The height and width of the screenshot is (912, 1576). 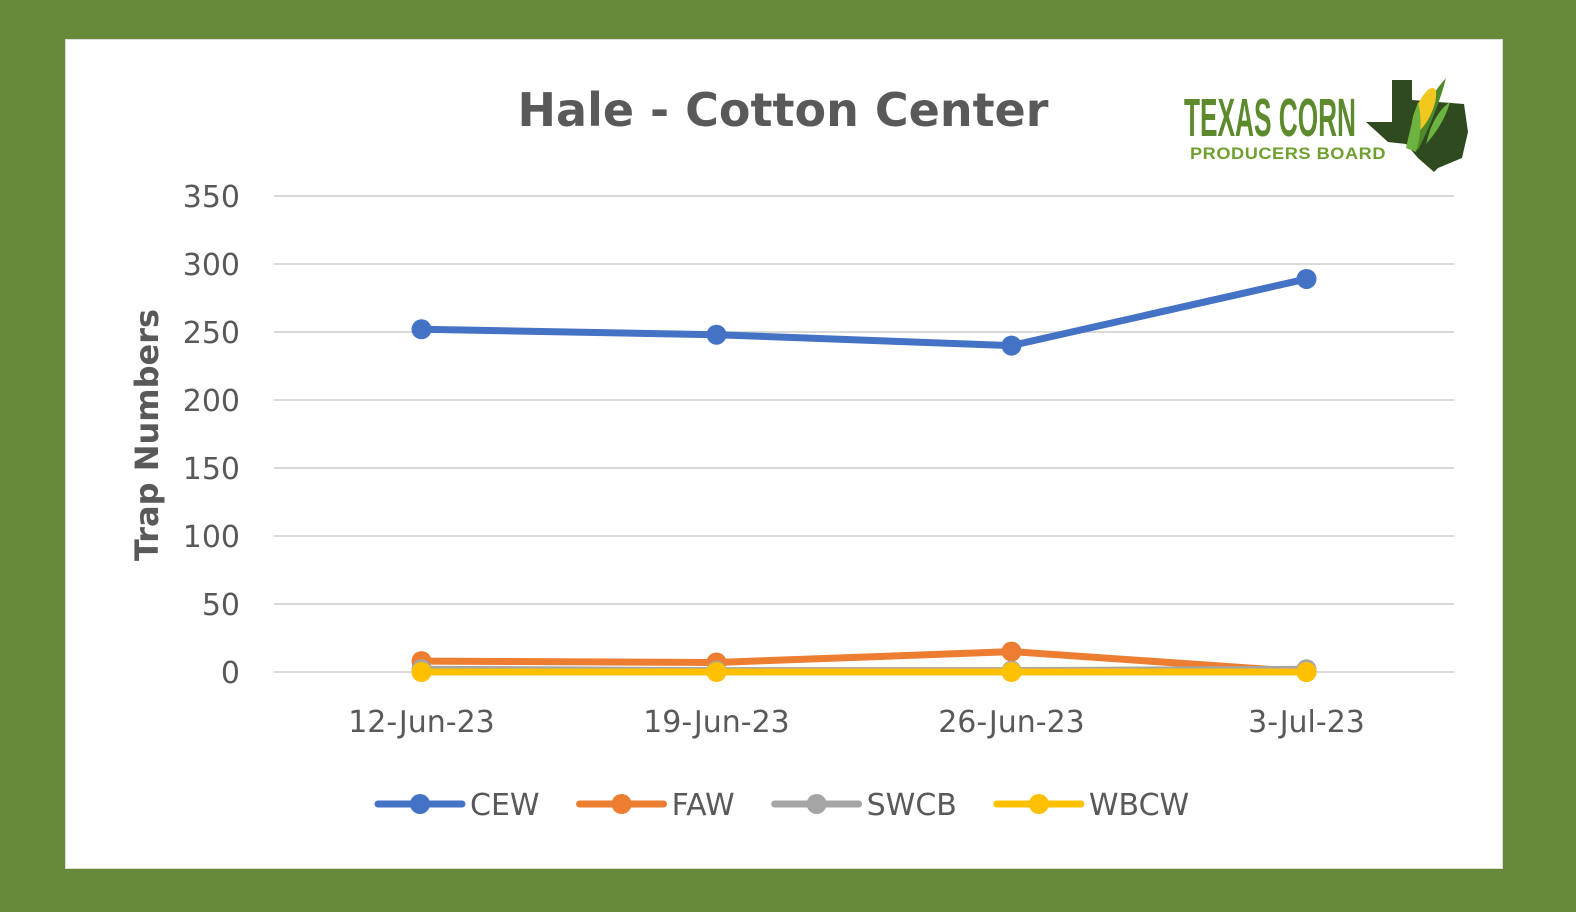 I want to click on series-line-faw, so click(x=864, y=662).